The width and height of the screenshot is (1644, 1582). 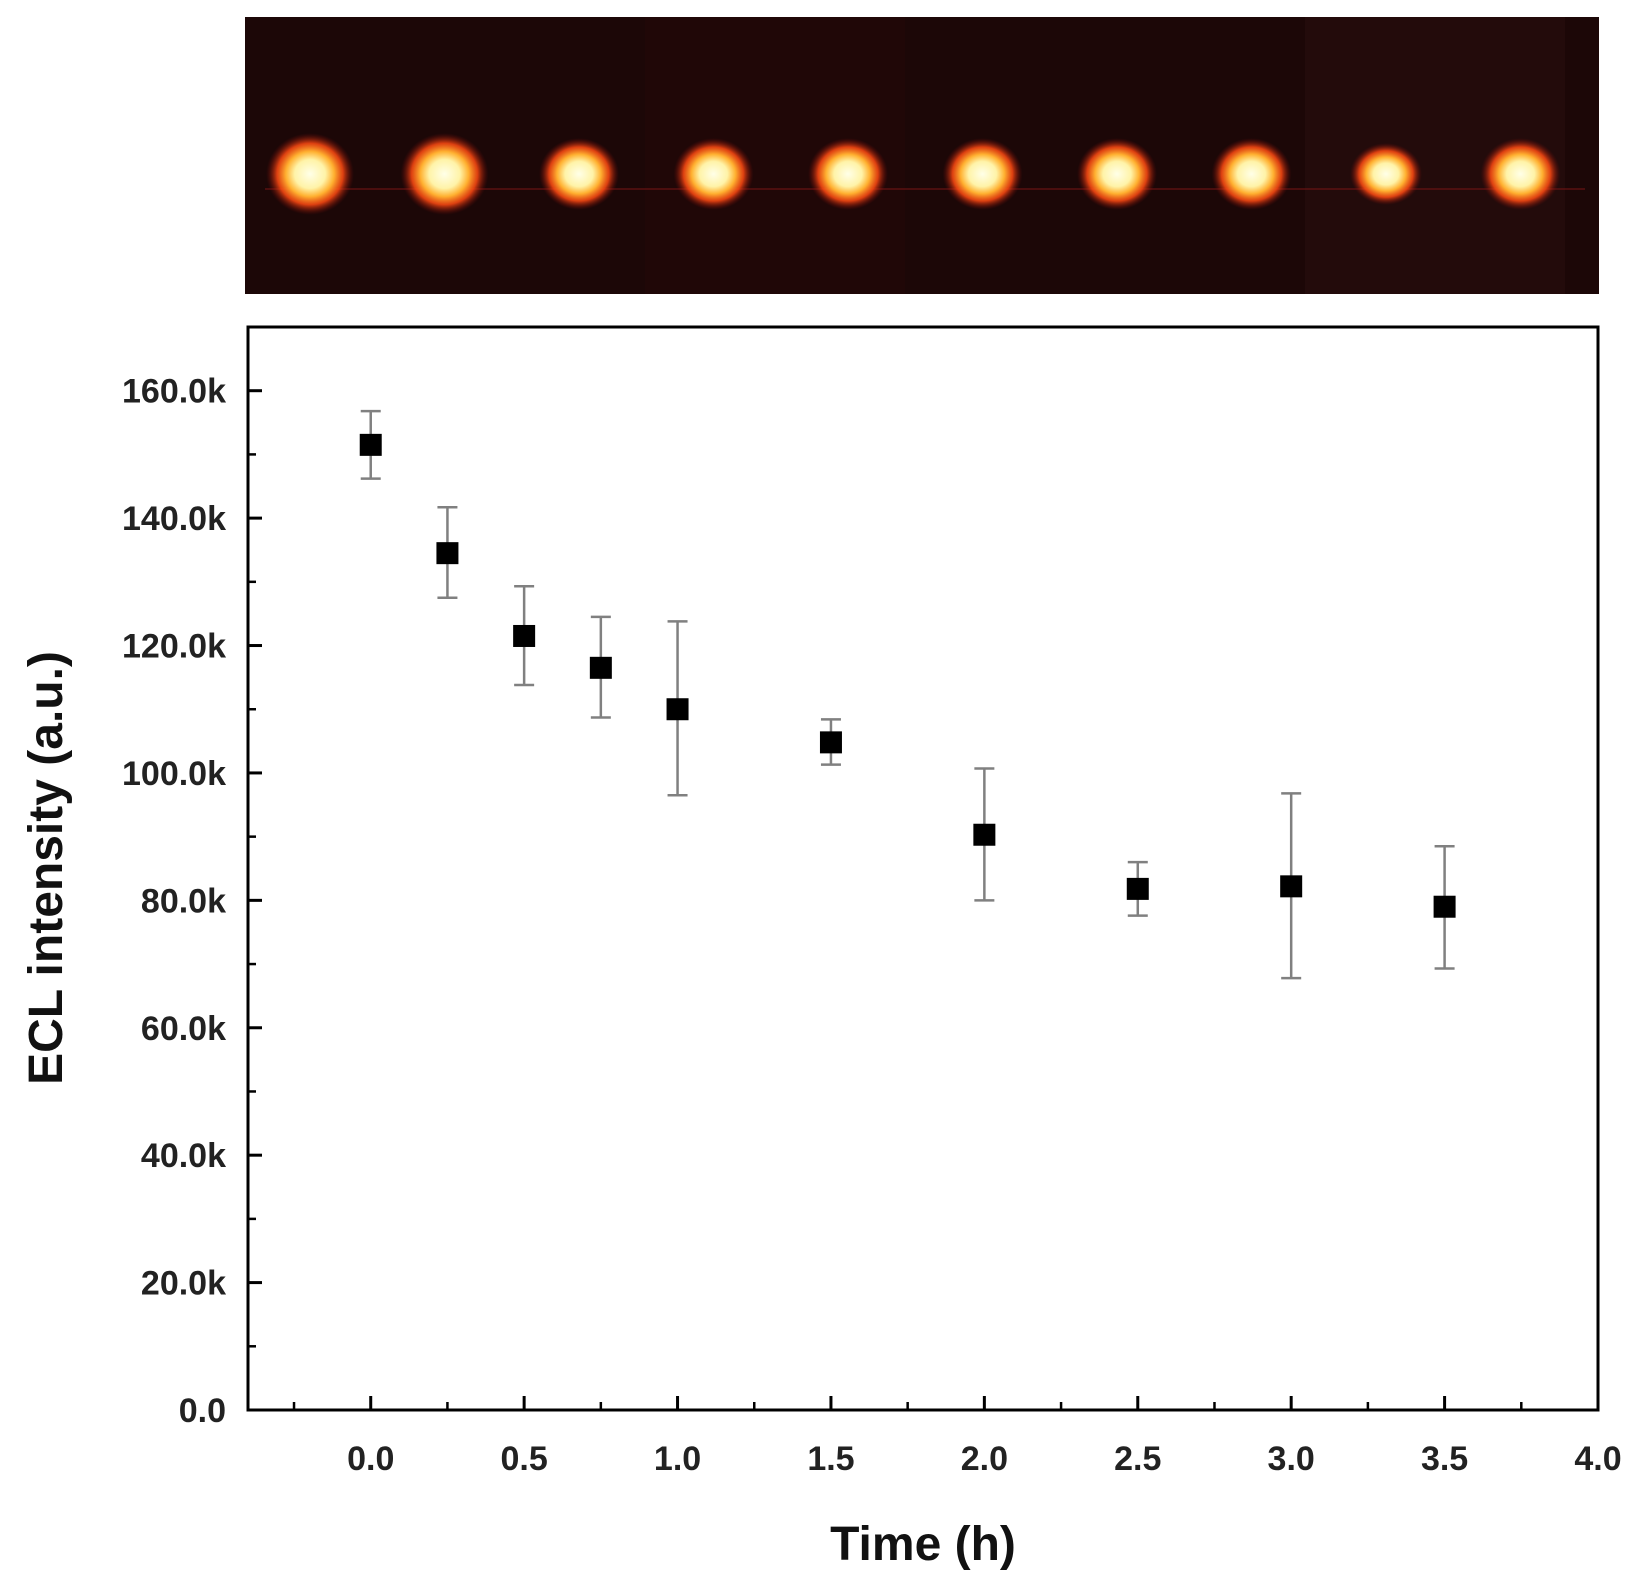 What do you see at coordinates (984, 1459) in the screenshot?
I see `x-tick-label: 2.0` at bounding box center [984, 1459].